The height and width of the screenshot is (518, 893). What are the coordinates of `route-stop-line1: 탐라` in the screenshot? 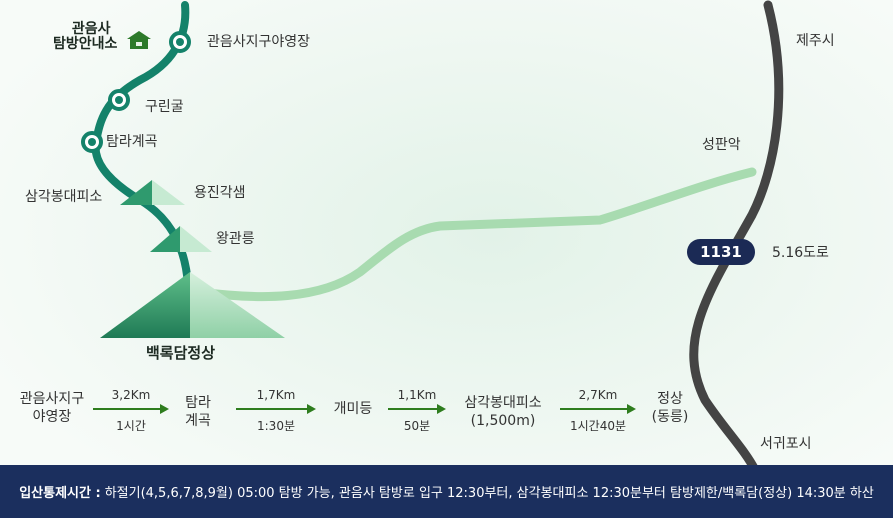 It's located at (198, 403).